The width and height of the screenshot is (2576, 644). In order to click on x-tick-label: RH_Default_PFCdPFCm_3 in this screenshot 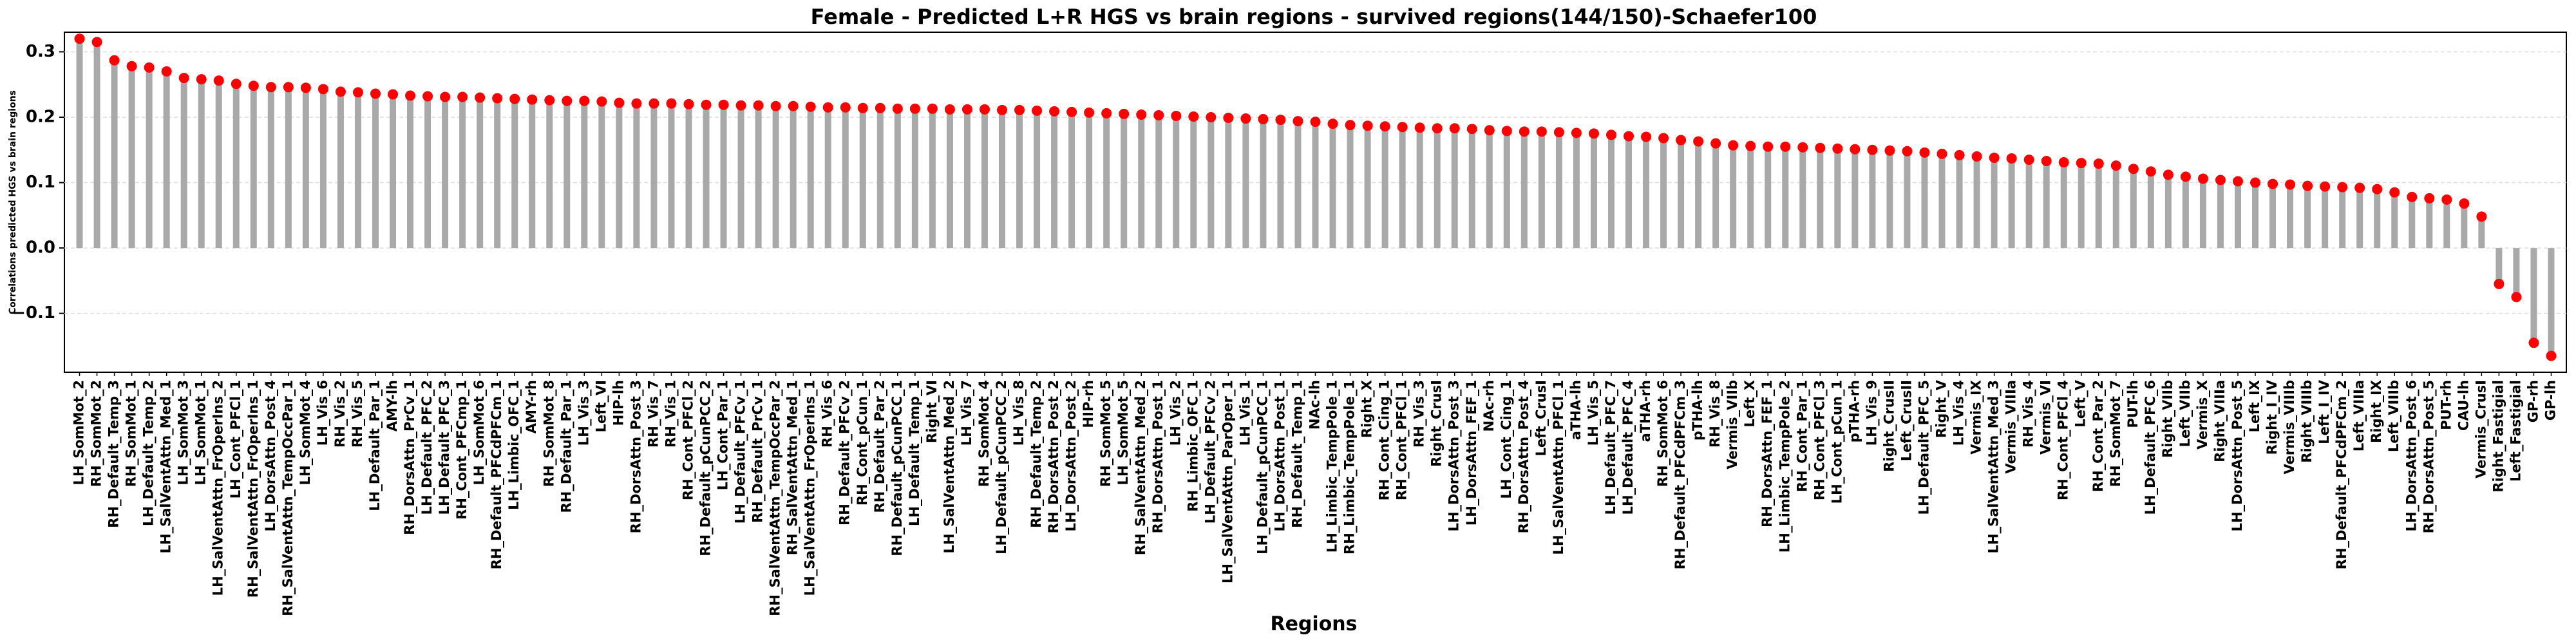, I will do `click(1680, 475)`.